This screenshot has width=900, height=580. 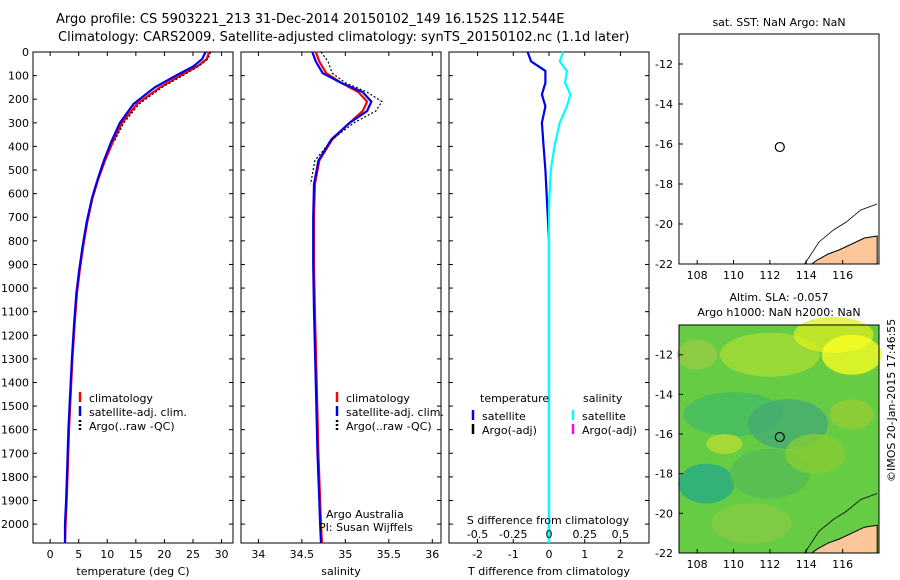 What do you see at coordinates (891, 400) in the screenshot?
I see `timestamp-stamp: ©IMOS 20-Jan-2015 17:46:55` at bounding box center [891, 400].